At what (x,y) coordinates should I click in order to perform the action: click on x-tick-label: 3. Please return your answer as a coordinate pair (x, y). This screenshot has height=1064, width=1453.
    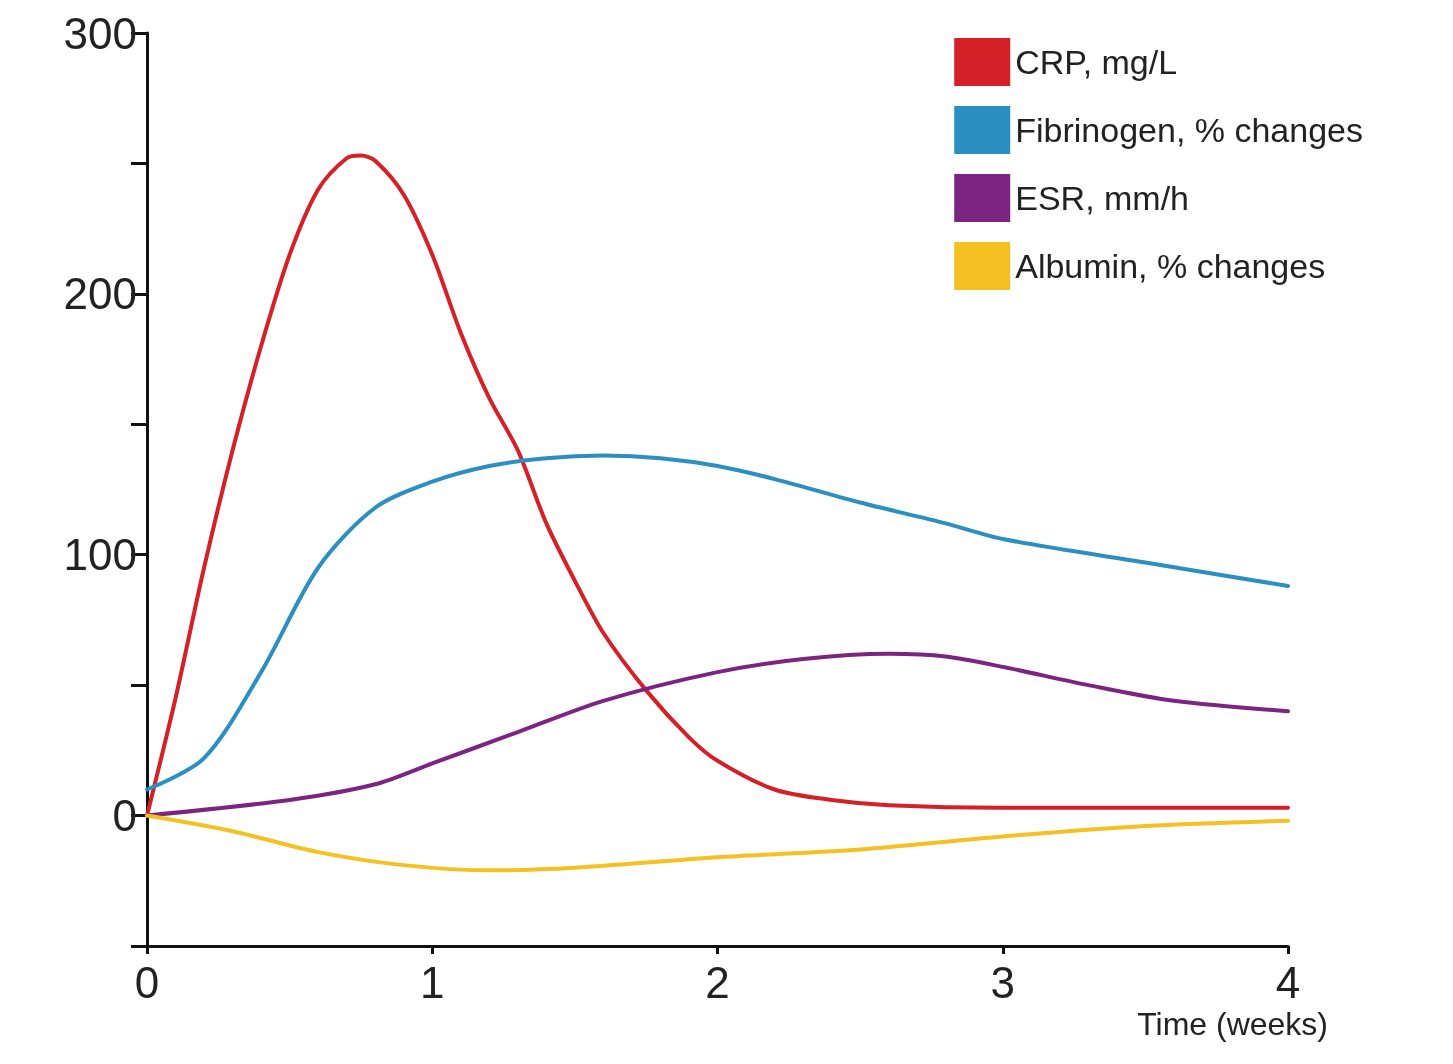
    Looking at the image, I should click on (1002, 982).